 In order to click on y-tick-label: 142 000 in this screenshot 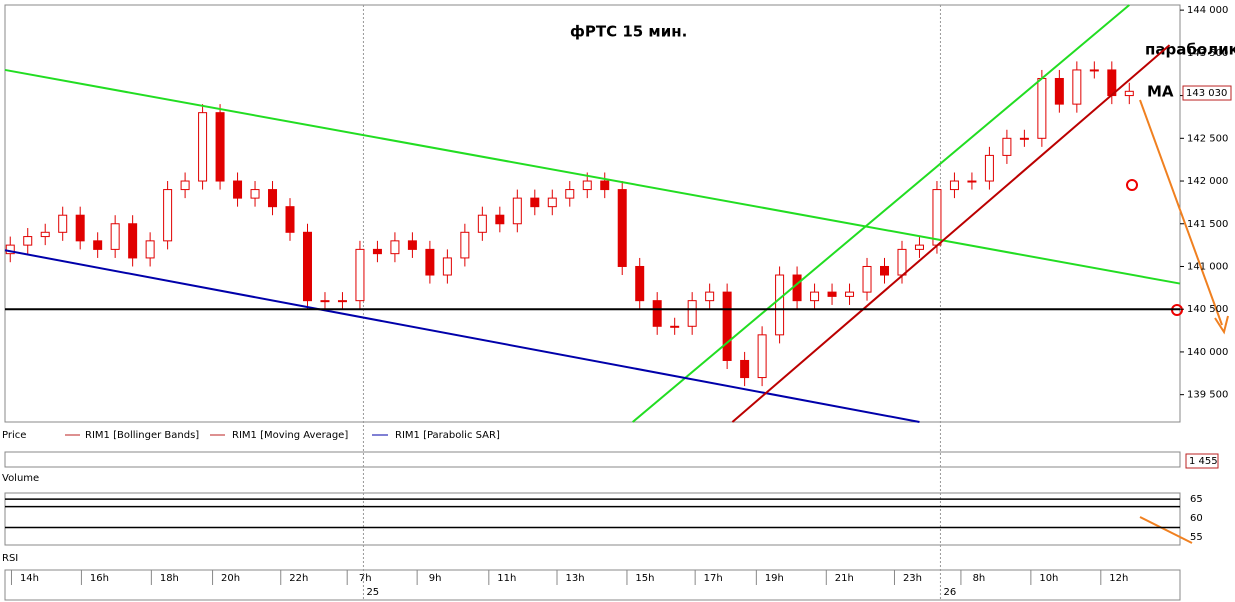, I will do `click(1207, 181)`.